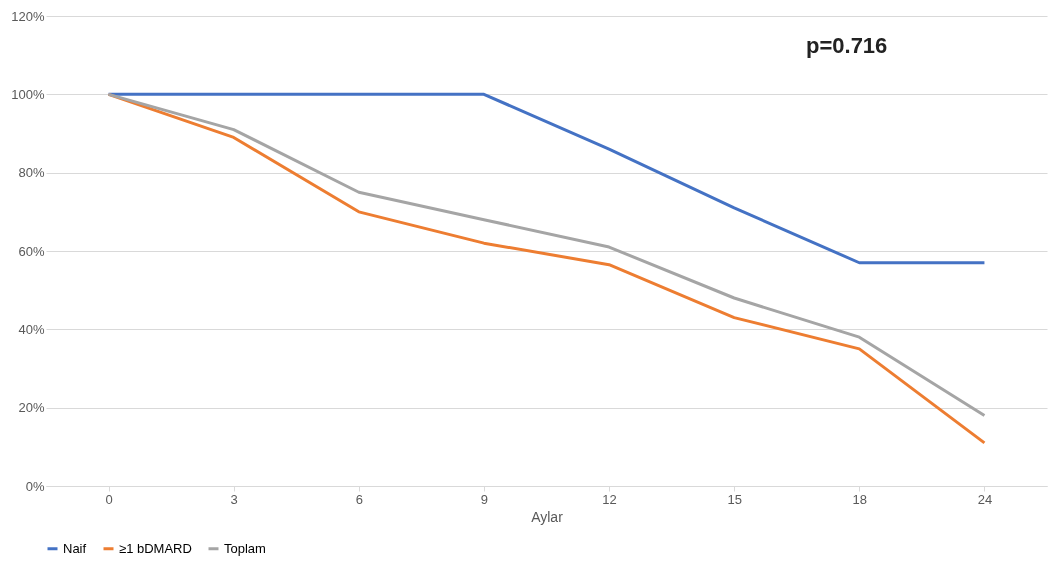  I want to click on x-tick-label: 3, so click(234, 499).